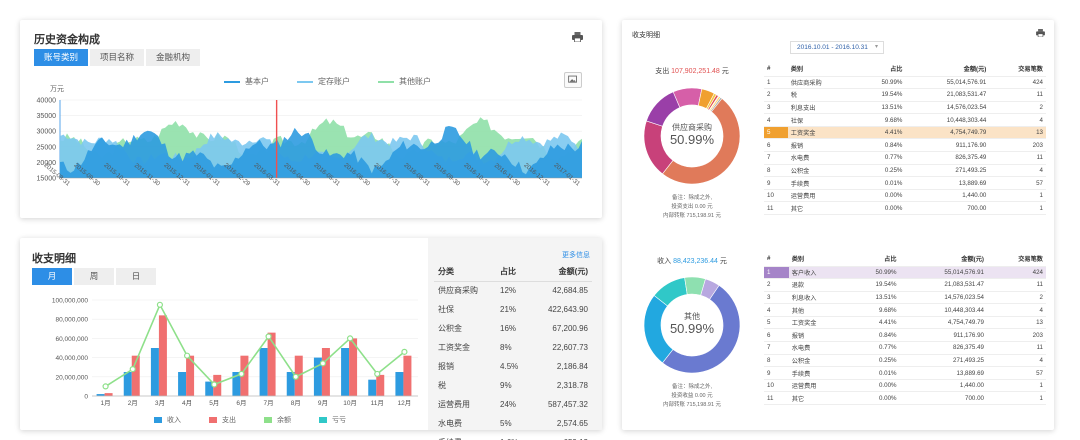 The width and height of the screenshot is (1080, 440). Describe the element at coordinates (837, 47) in the screenshot. I see `date-range-select: 2016.10.01 - 2016.10.31 ▾` at that location.